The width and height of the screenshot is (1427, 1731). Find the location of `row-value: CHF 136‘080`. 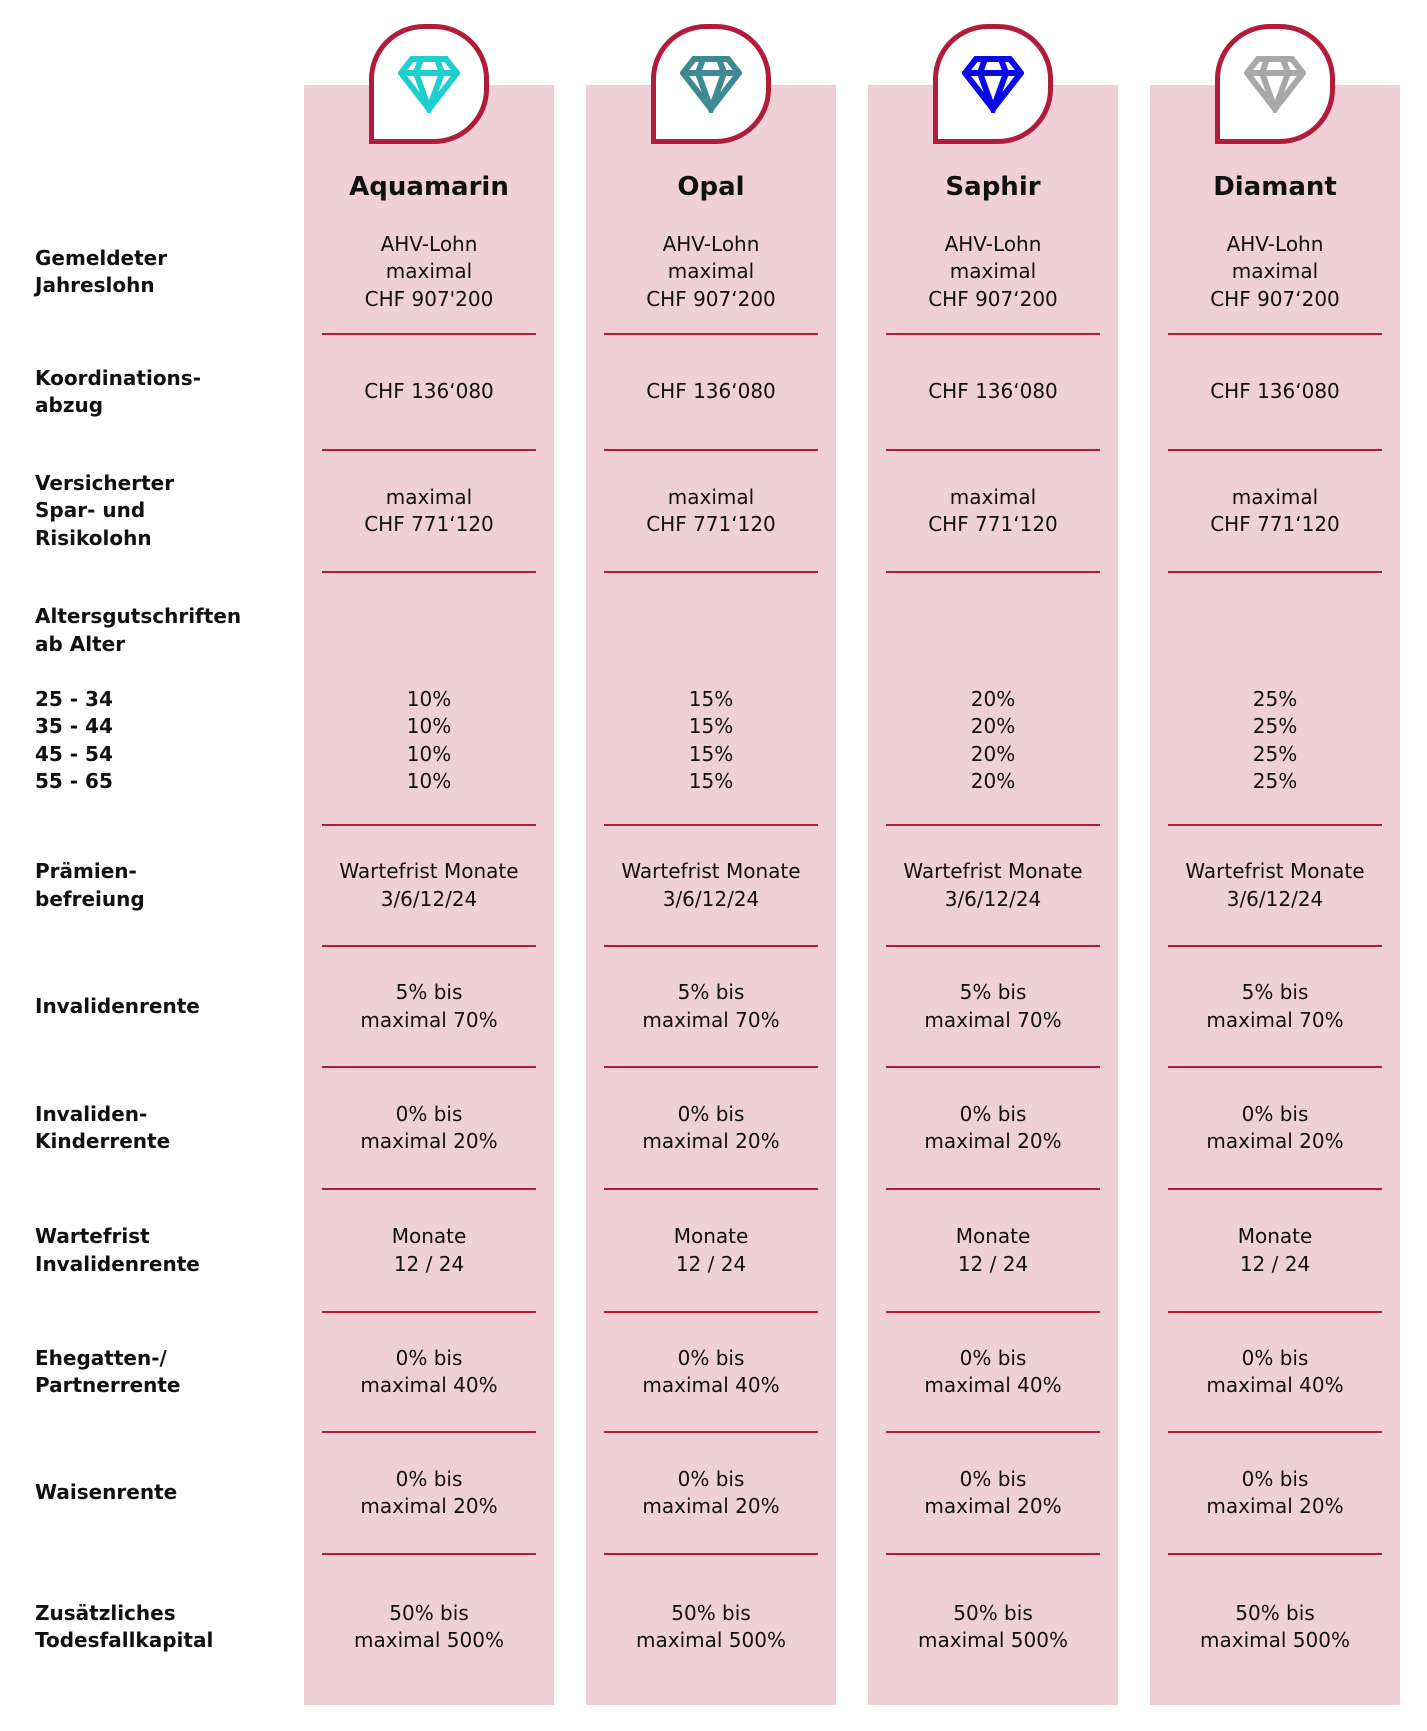

row-value: CHF 136‘080 is located at coordinates (429, 392).